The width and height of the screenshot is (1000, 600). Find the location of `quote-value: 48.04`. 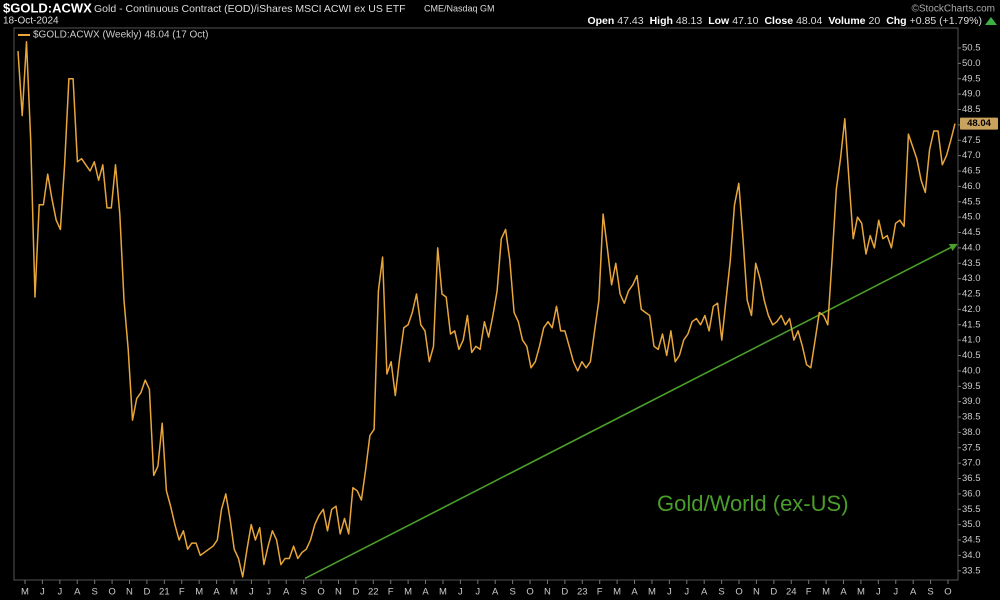

quote-value: 48.04 is located at coordinates (809, 21).